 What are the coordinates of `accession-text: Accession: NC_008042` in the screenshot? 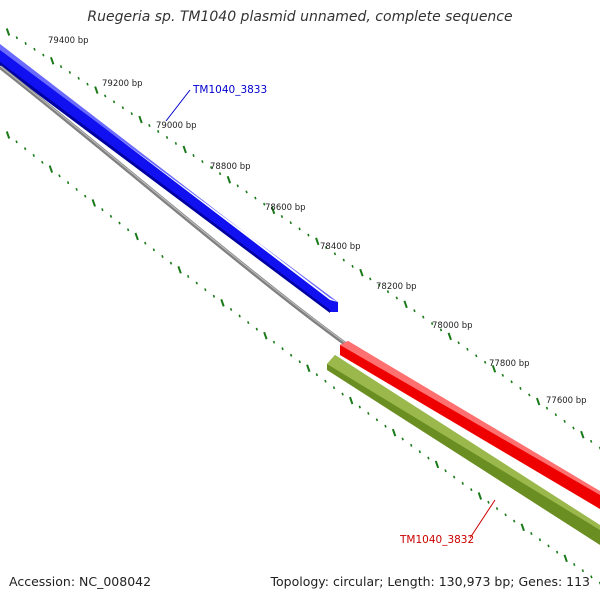 It's located at (80, 581).